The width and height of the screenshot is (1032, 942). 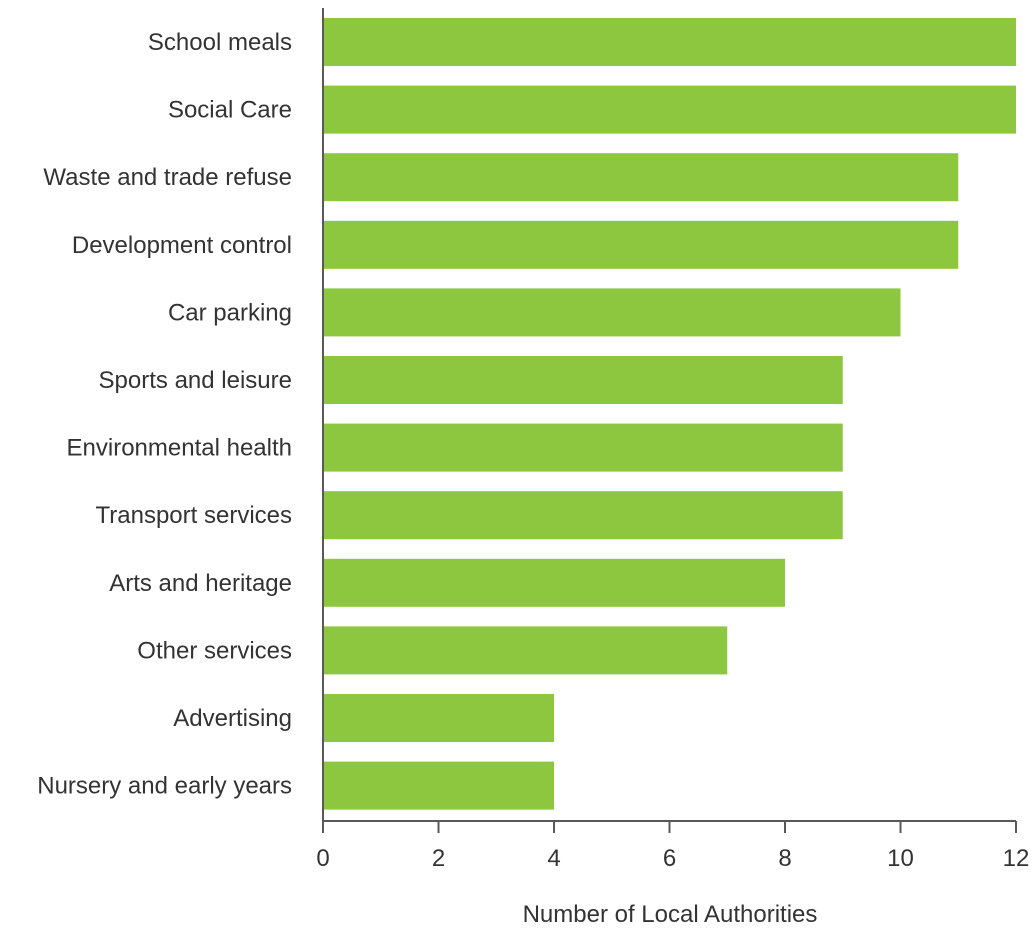 What do you see at coordinates (167, 177) in the screenshot?
I see `category-label: Waste and trade refuse` at bounding box center [167, 177].